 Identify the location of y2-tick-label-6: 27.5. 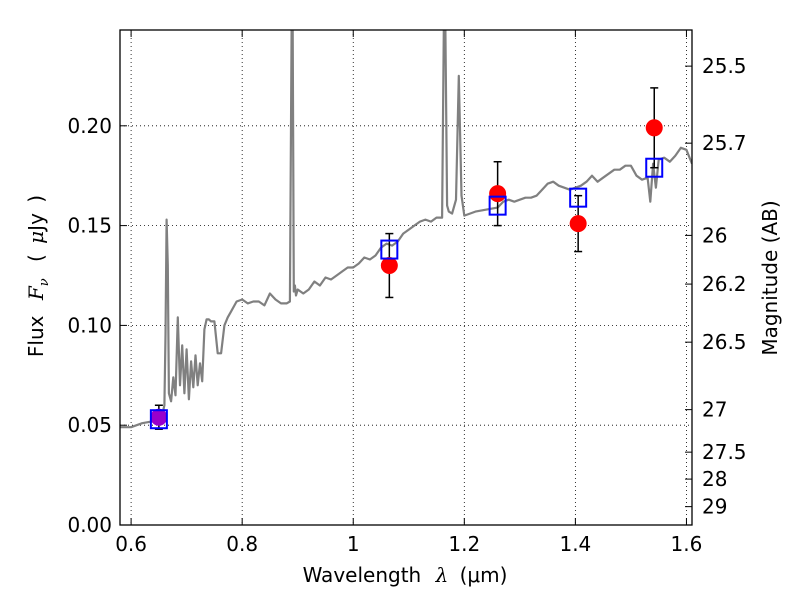
(724, 452).